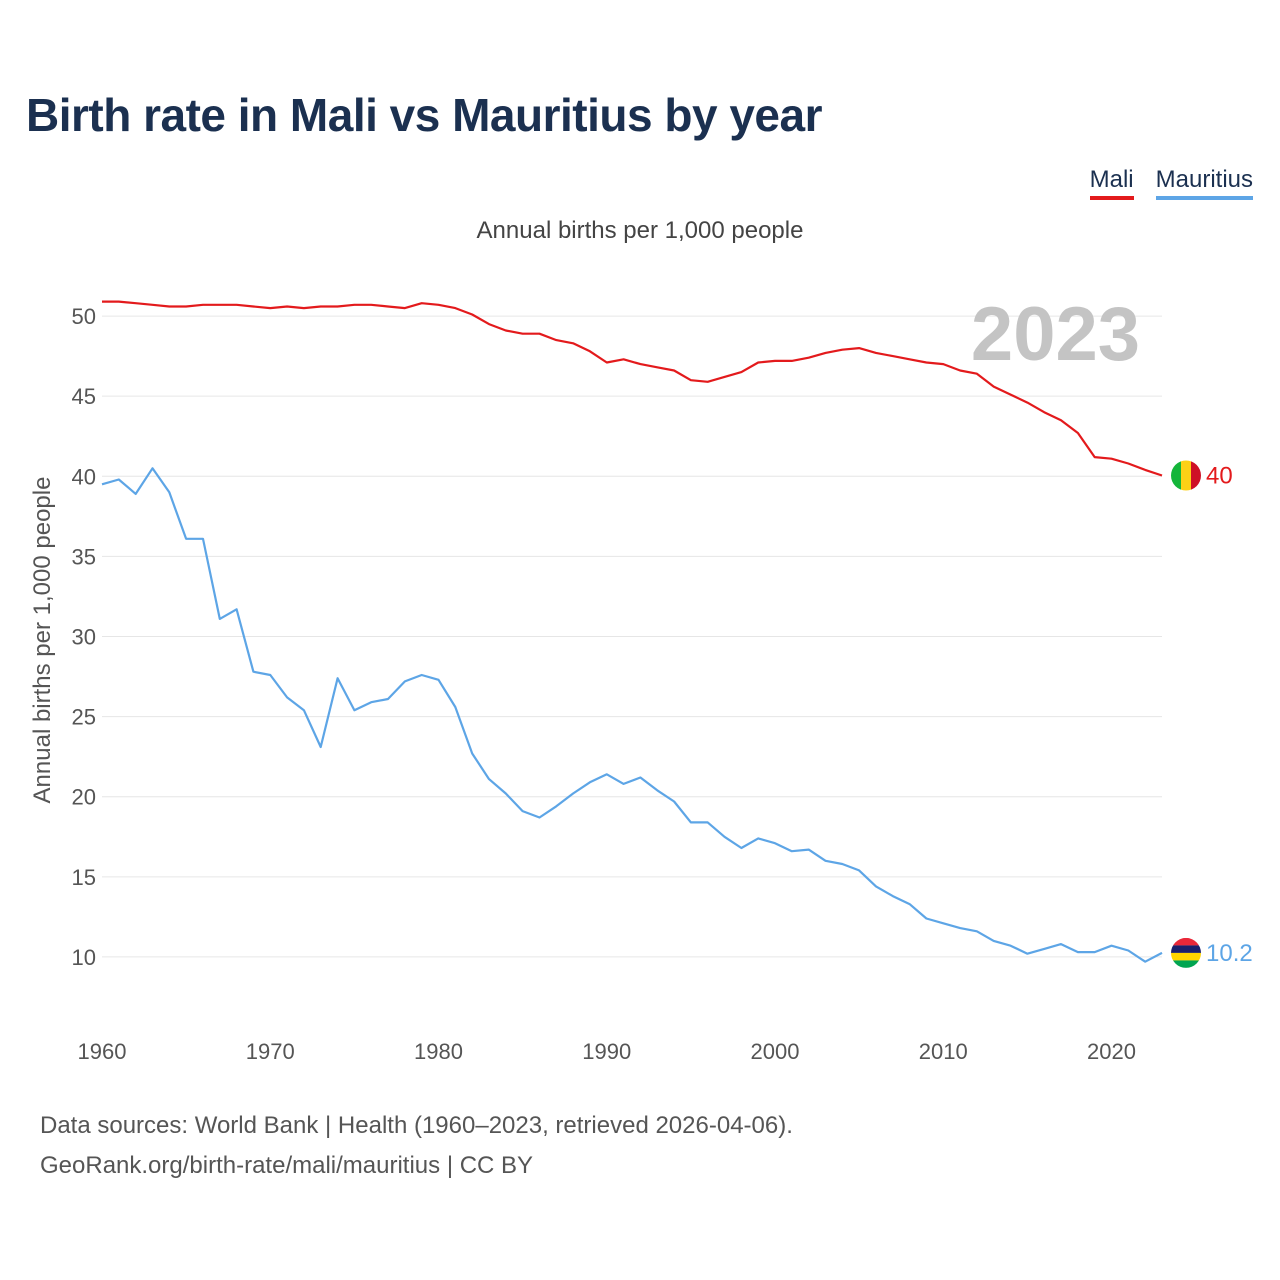 The width and height of the screenshot is (1280, 1280). What do you see at coordinates (84, 316) in the screenshot?
I see `y-tick-label-50: 50` at bounding box center [84, 316].